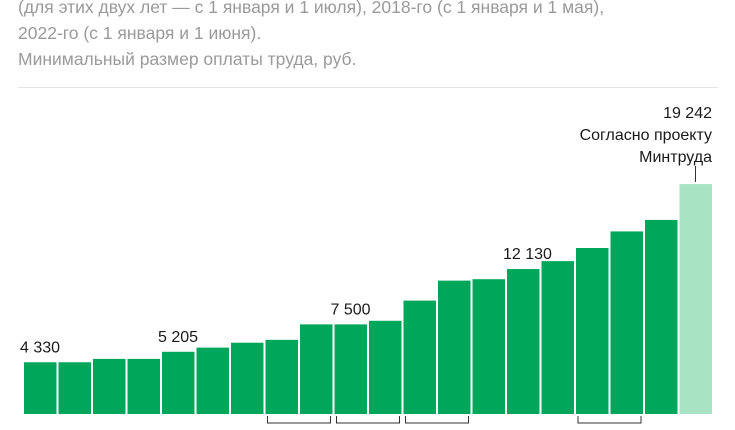 The image size is (735, 430). I want to click on annotation-label: Минтруда, so click(675, 157).